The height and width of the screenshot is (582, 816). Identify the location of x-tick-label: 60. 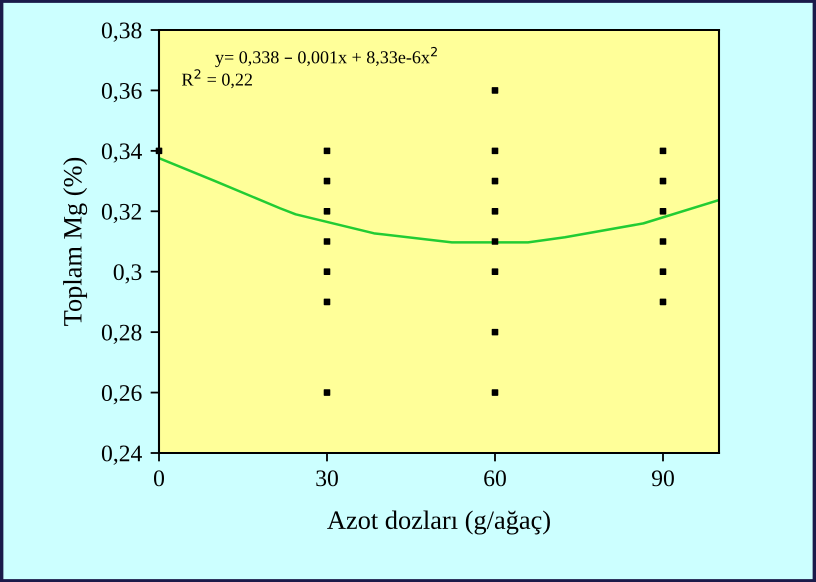
(495, 478).